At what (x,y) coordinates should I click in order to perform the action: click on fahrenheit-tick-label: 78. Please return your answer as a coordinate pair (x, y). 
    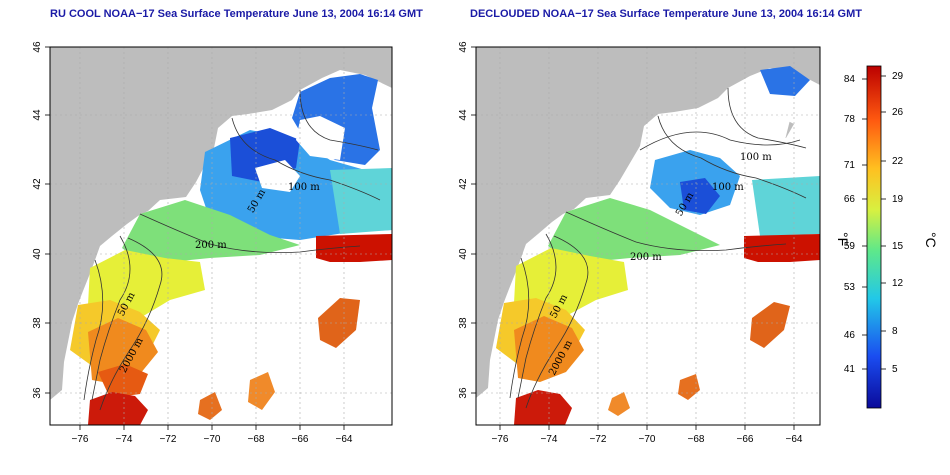
    Looking at the image, I should click on (850, 119).